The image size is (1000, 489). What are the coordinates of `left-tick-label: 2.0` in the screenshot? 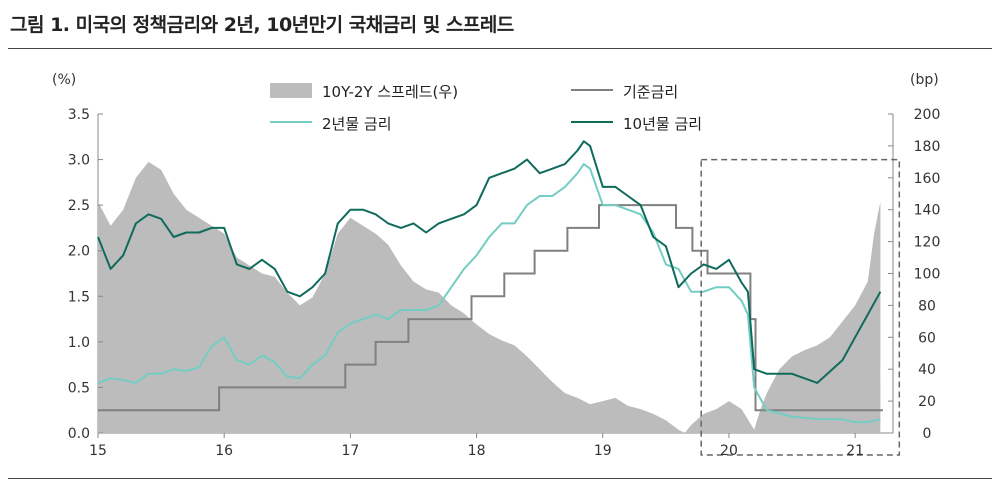 It's located at (79, 252).